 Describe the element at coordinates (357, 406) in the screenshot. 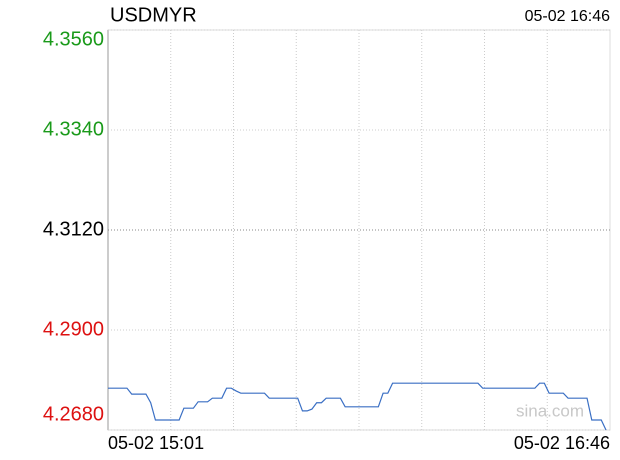

I see `price-line` at that location.